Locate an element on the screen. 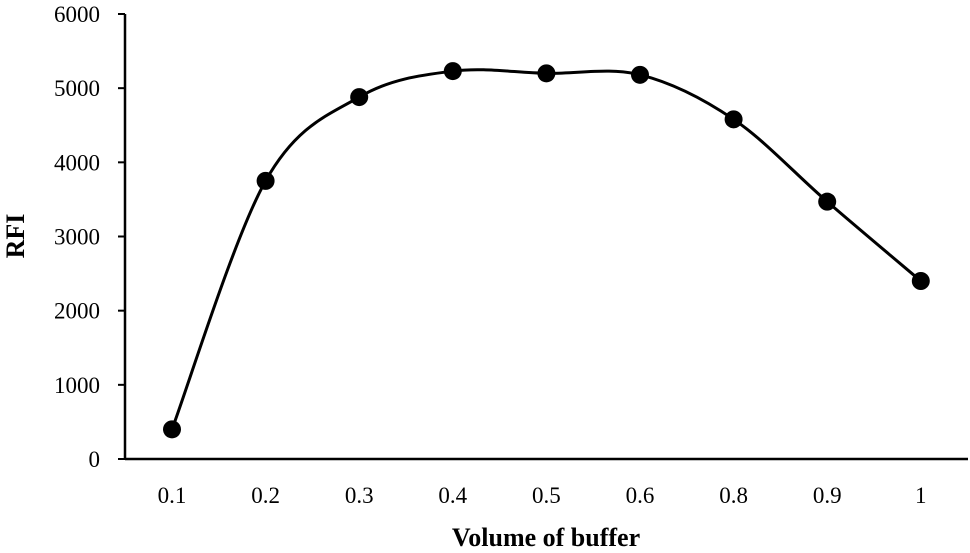 This screenshot has height=553, width=970. x-tick-label: 0.8 is located at coordinates (733, 495).